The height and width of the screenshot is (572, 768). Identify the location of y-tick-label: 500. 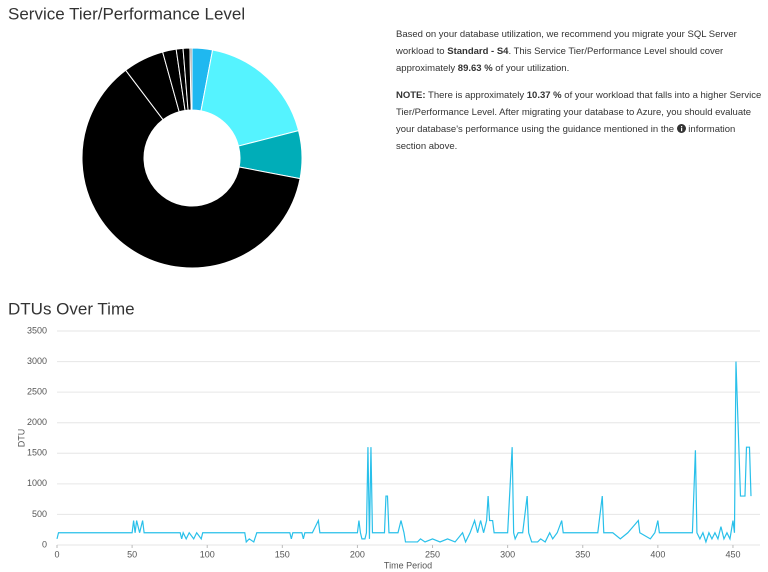
(39, 514).